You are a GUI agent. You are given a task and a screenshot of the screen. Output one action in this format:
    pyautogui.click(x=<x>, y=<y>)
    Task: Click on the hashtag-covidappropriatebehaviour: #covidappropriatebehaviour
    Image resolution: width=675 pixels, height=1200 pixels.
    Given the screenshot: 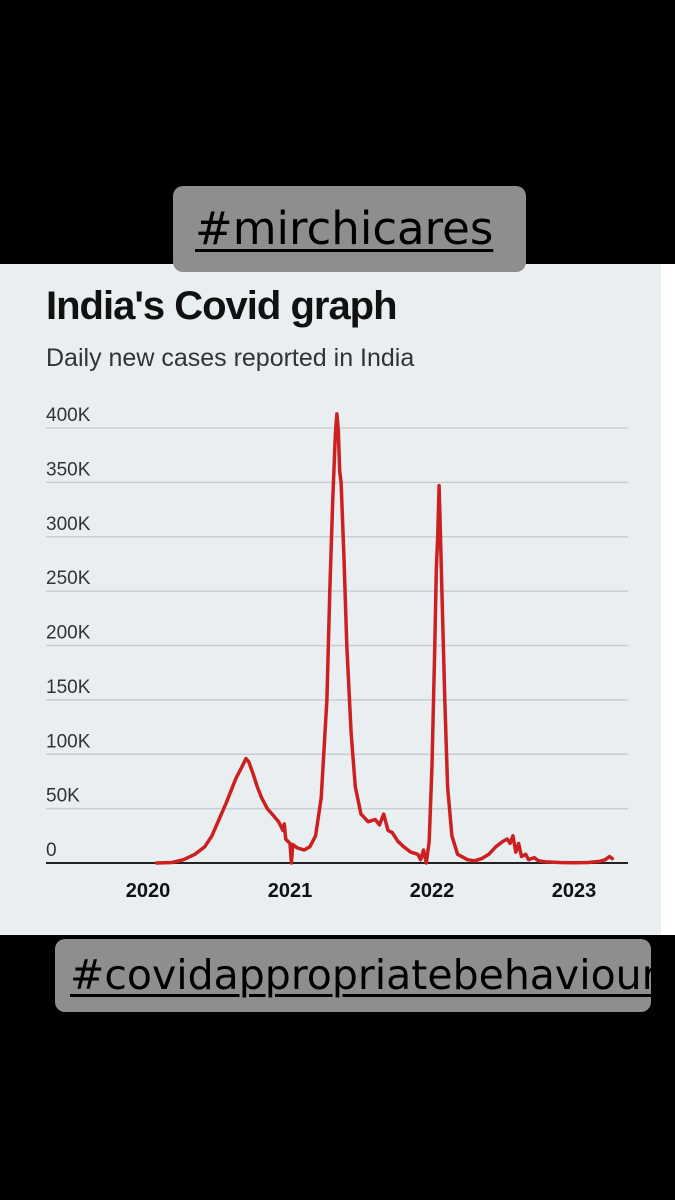 What is the action you would take?
    pyautogui.click(x=357, y=975)
    